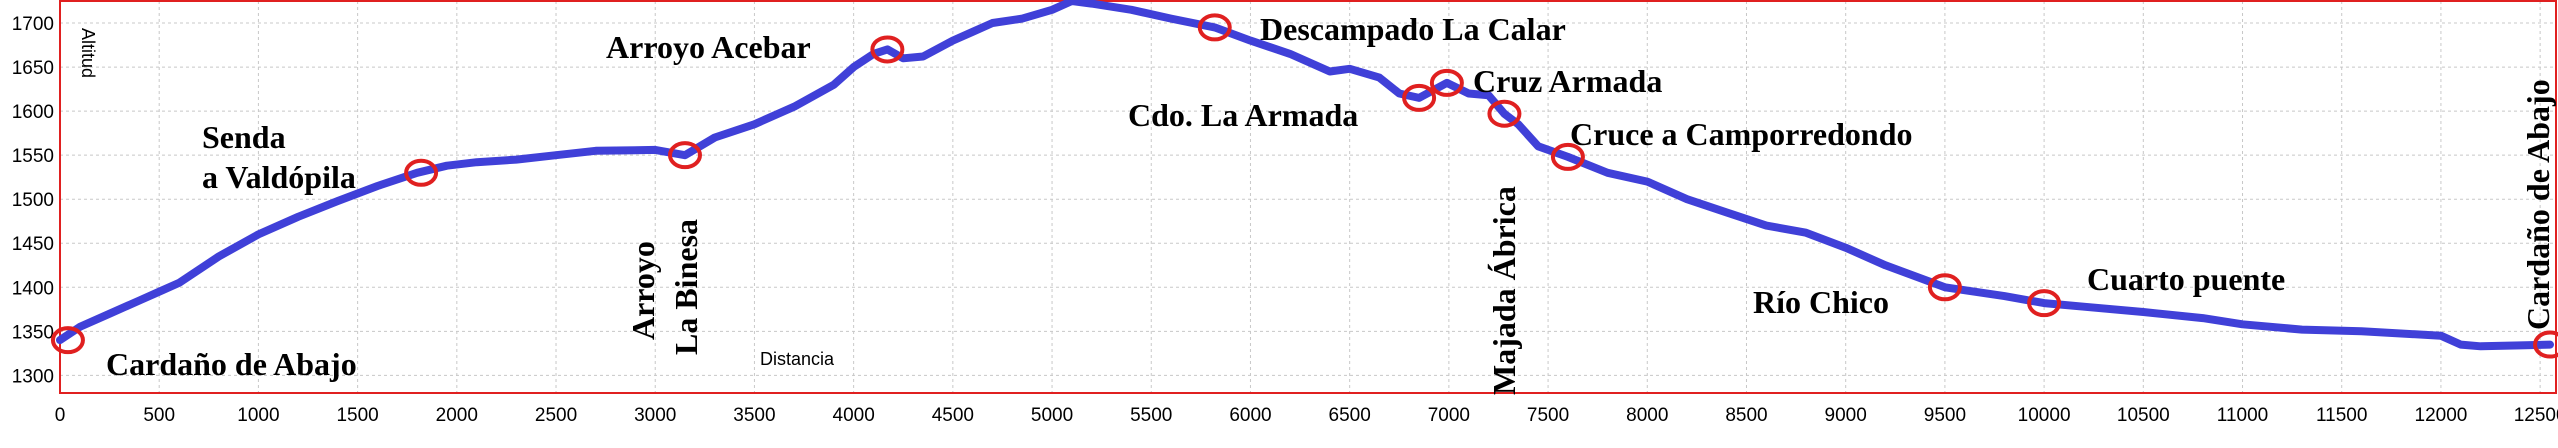 Image resolution: width=2558 pixels, height=448 pixels. Describe the element at coordinates (2536, 415) in the screenshot. I see `x-tick-label: 12500` at that location.